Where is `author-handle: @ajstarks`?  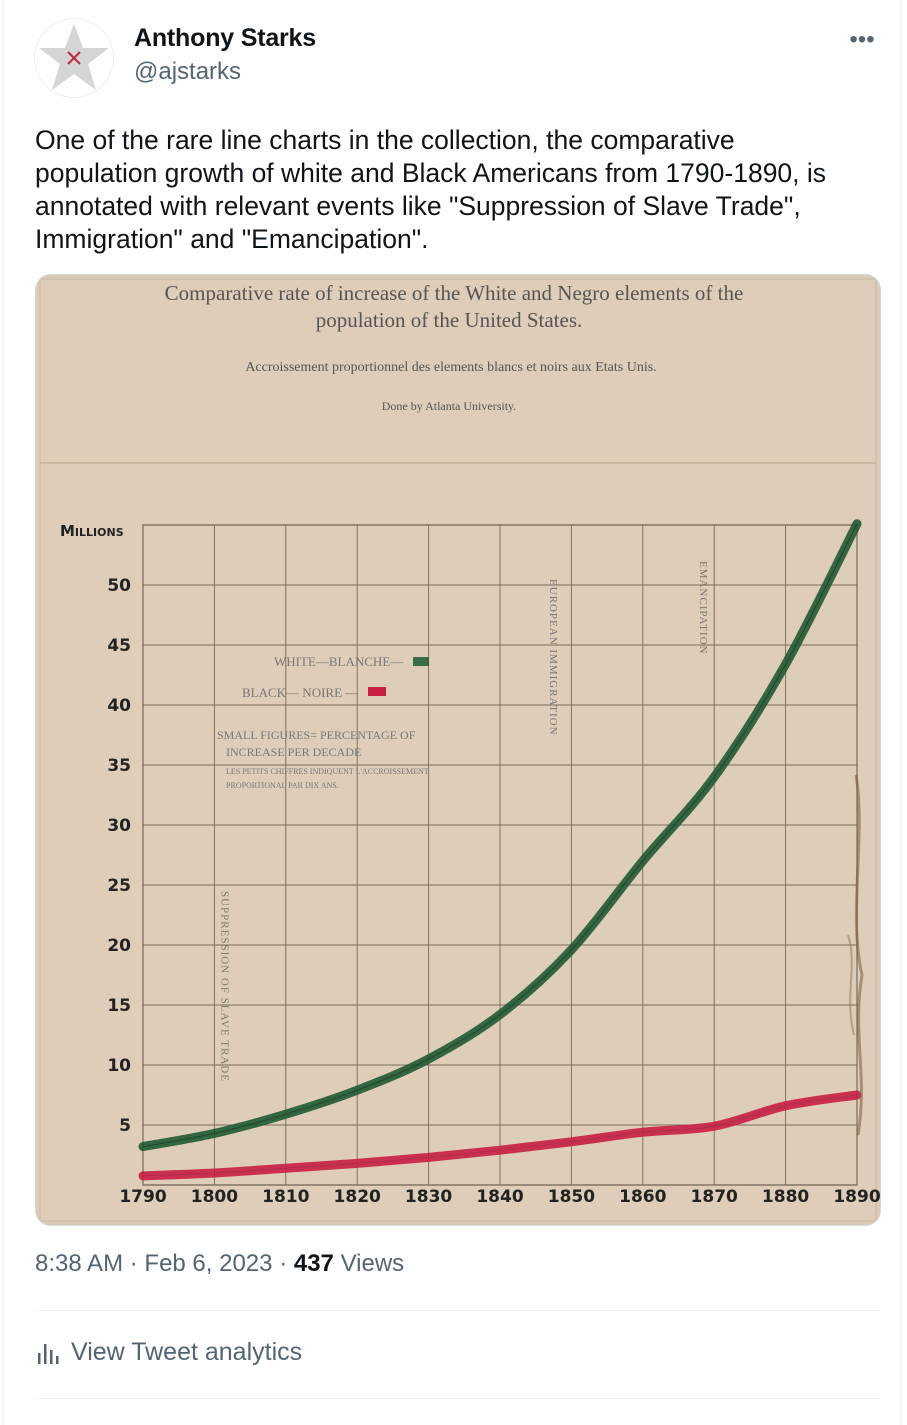 author-handle: @ajstarks is located at coordinates (188, 71).